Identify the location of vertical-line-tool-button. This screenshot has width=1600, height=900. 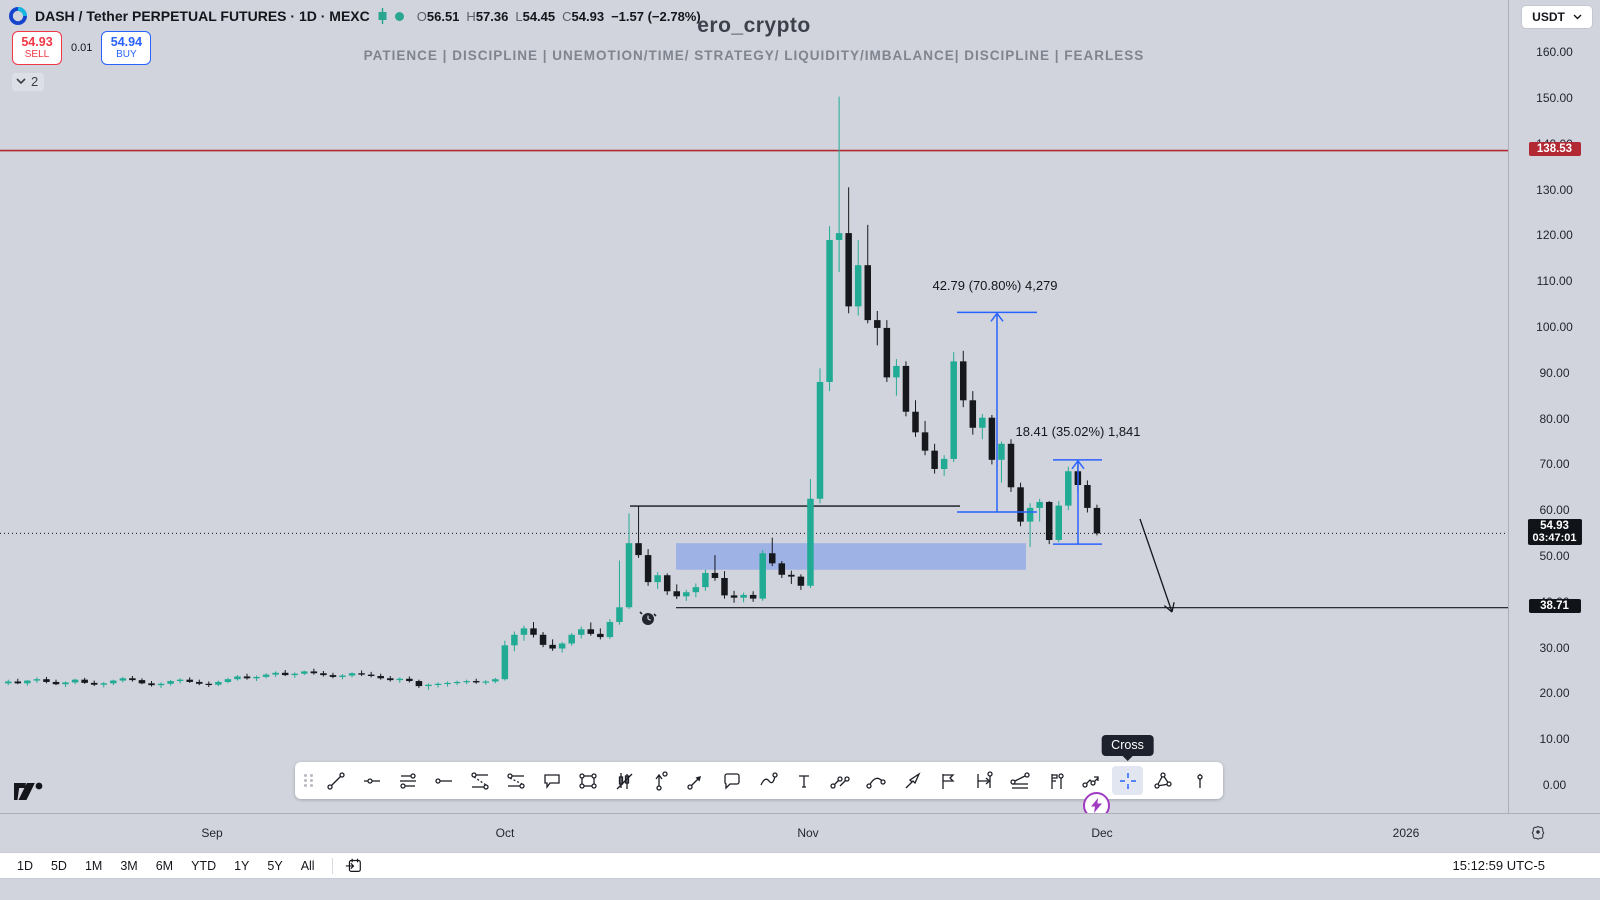
(1199, 780).